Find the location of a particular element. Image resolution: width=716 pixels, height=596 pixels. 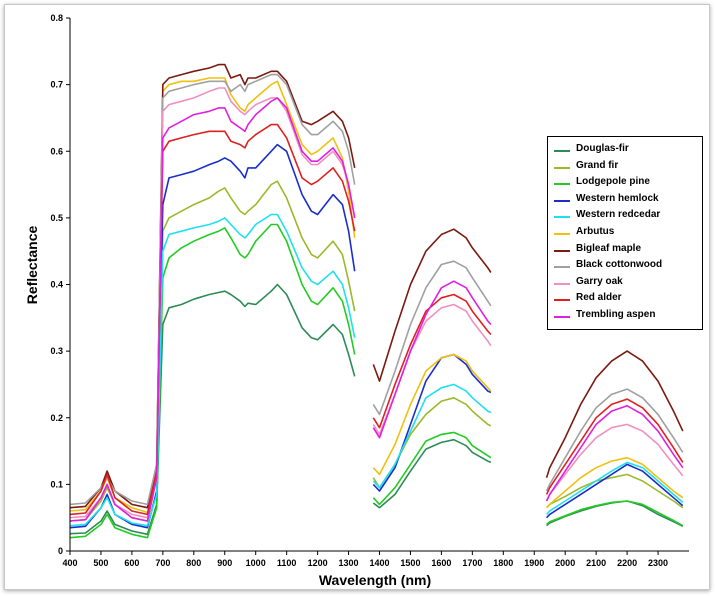

y-tick-label: 0.3 is located at coordinates (56, 351).